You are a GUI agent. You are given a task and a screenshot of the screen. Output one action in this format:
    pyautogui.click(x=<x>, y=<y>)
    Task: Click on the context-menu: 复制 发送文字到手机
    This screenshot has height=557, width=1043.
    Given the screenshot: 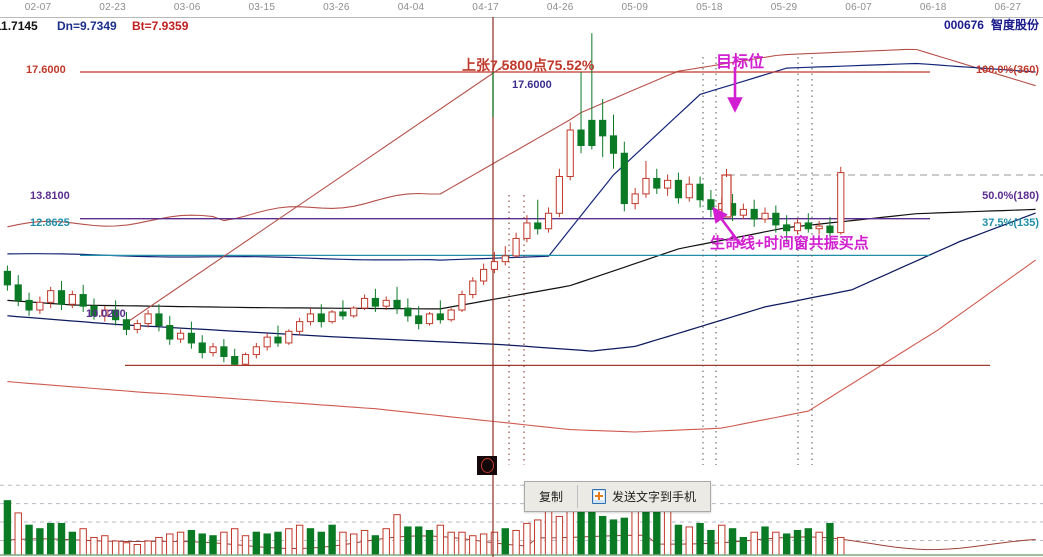 What is the action you would take?
    pyautogui.click(x=618, y=496)
    